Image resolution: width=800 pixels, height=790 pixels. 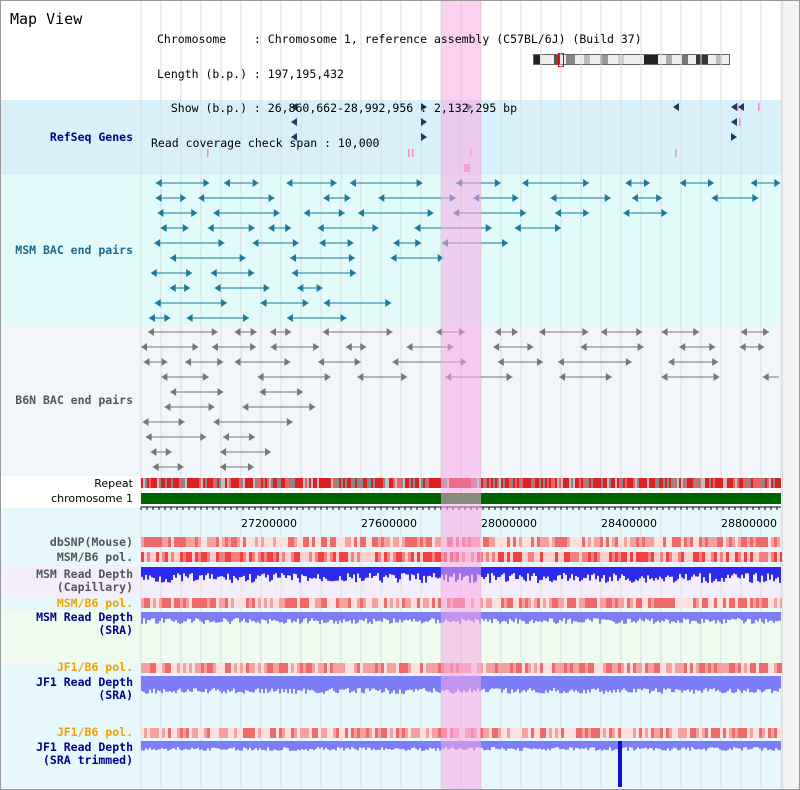 I want to click on jf1-b6-pol-label-2: JF1/B6 pol., so click(x=94, y=732).